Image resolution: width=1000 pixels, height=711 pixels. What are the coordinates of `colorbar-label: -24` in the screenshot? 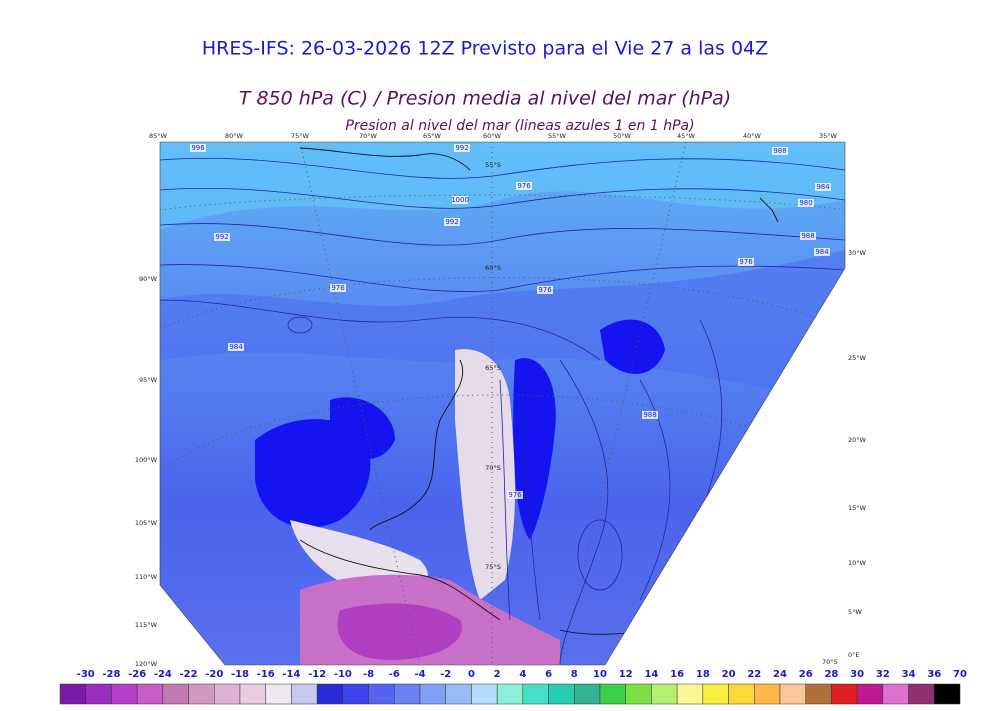 It's located at (163, 674).